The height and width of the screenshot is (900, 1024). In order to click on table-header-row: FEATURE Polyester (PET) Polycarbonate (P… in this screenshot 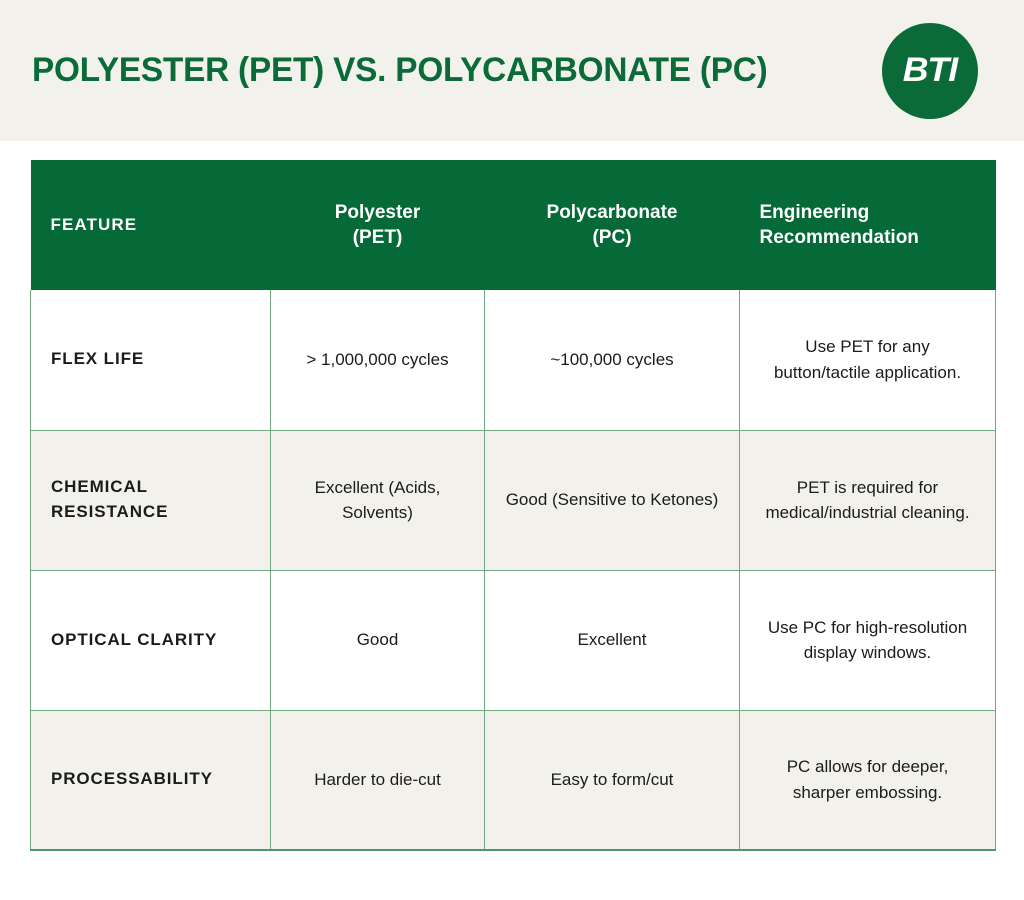, I will do `click(513, 225)`.